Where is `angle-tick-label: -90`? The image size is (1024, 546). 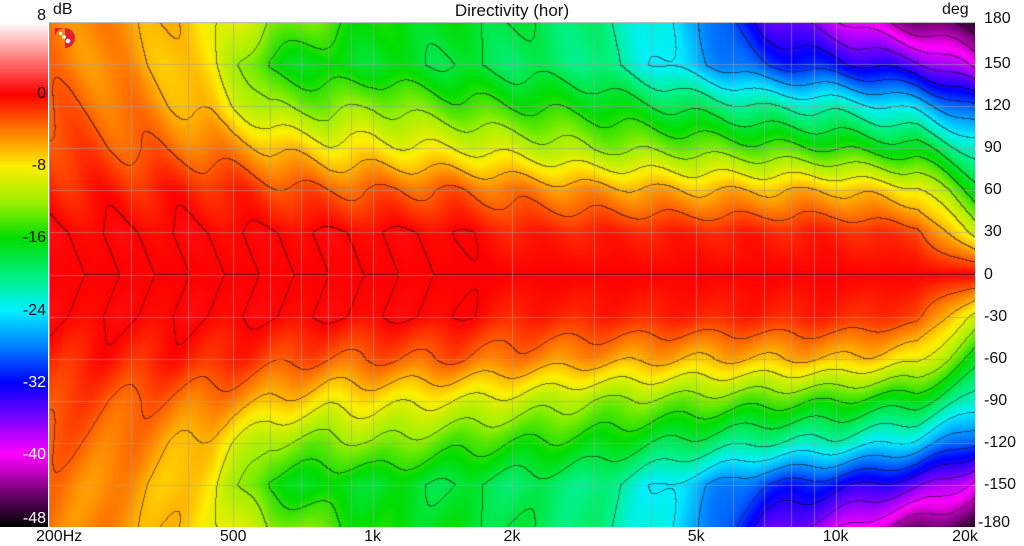
angle-tick-label: -90 is located at coordinates (996, 400).